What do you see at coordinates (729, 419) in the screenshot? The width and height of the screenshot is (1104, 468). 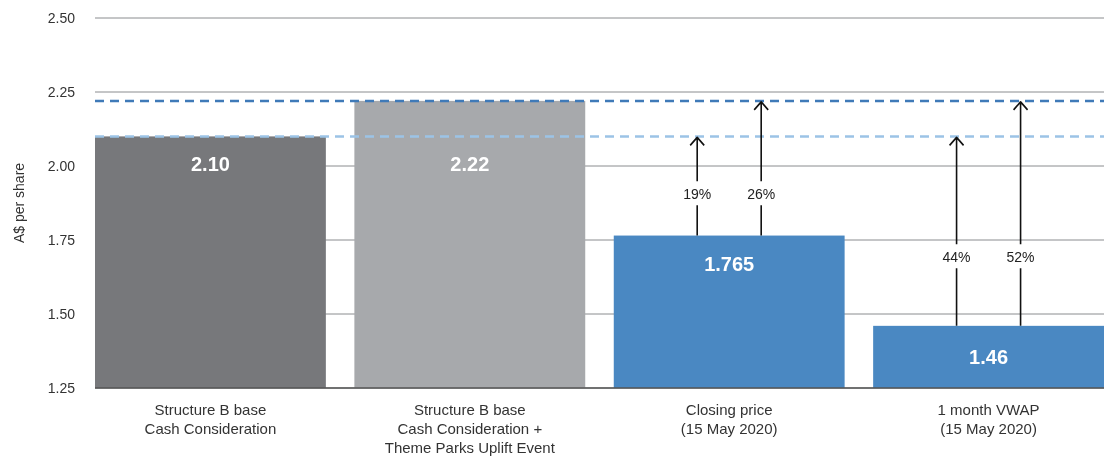 I see `x-tick-label: Closing price (15 May 2020)` at bounding box center [729, 419].